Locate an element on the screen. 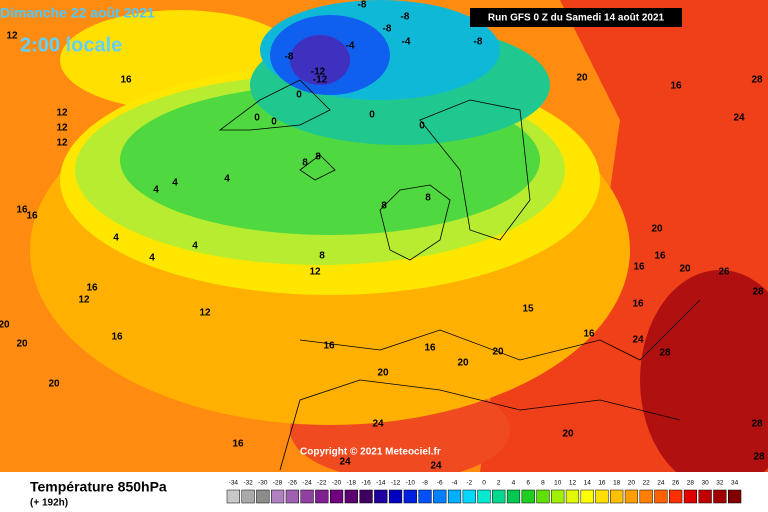 This screenshot has width=768, height=512. legend-label: 0 is located at coordinates (484, 483).